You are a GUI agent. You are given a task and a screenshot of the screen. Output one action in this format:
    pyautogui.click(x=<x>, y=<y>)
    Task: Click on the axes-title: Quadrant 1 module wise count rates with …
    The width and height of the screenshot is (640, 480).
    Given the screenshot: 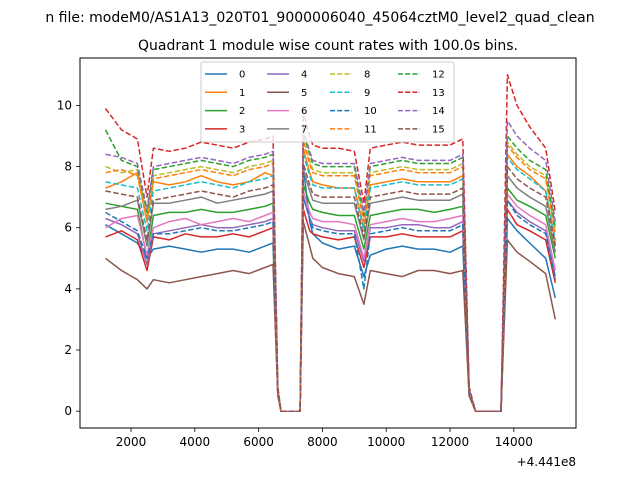 What is the action you would take?
    pyautogui.click(x=328, y=46)
    